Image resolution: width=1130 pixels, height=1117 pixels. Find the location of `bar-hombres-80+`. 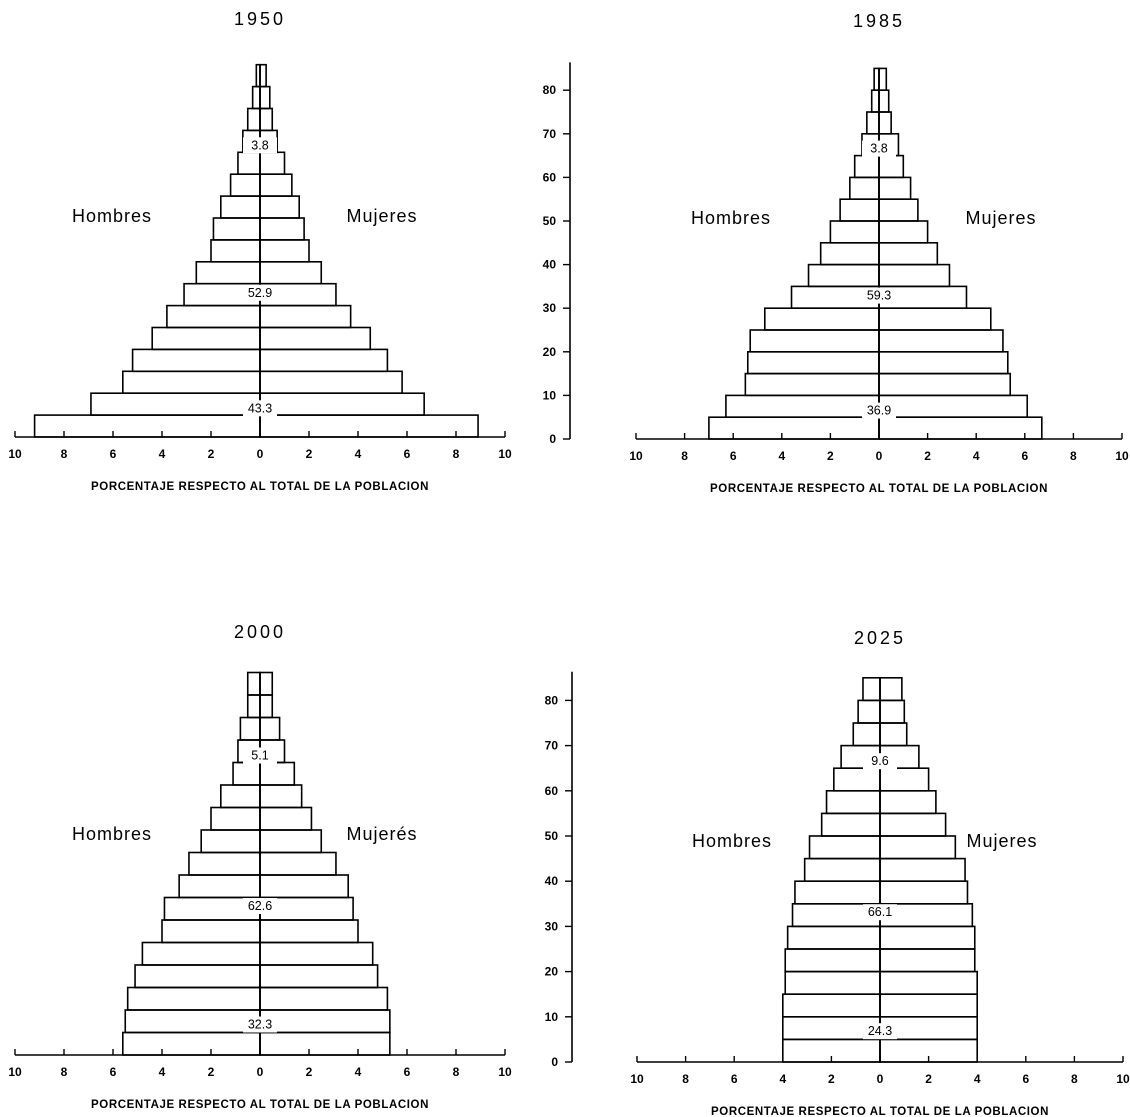

bar-hombres-80+ is located at coordinates (871, 689).